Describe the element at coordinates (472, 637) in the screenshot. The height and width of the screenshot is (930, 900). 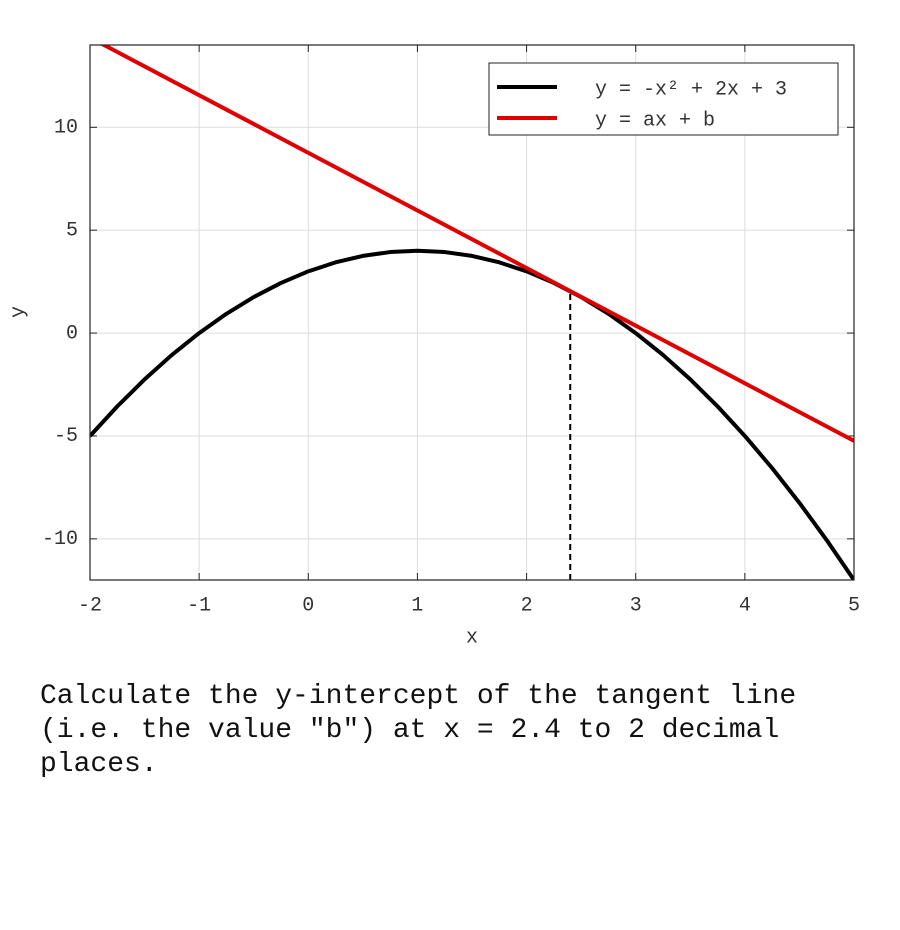
I see `x-axis-label: x` at that location.